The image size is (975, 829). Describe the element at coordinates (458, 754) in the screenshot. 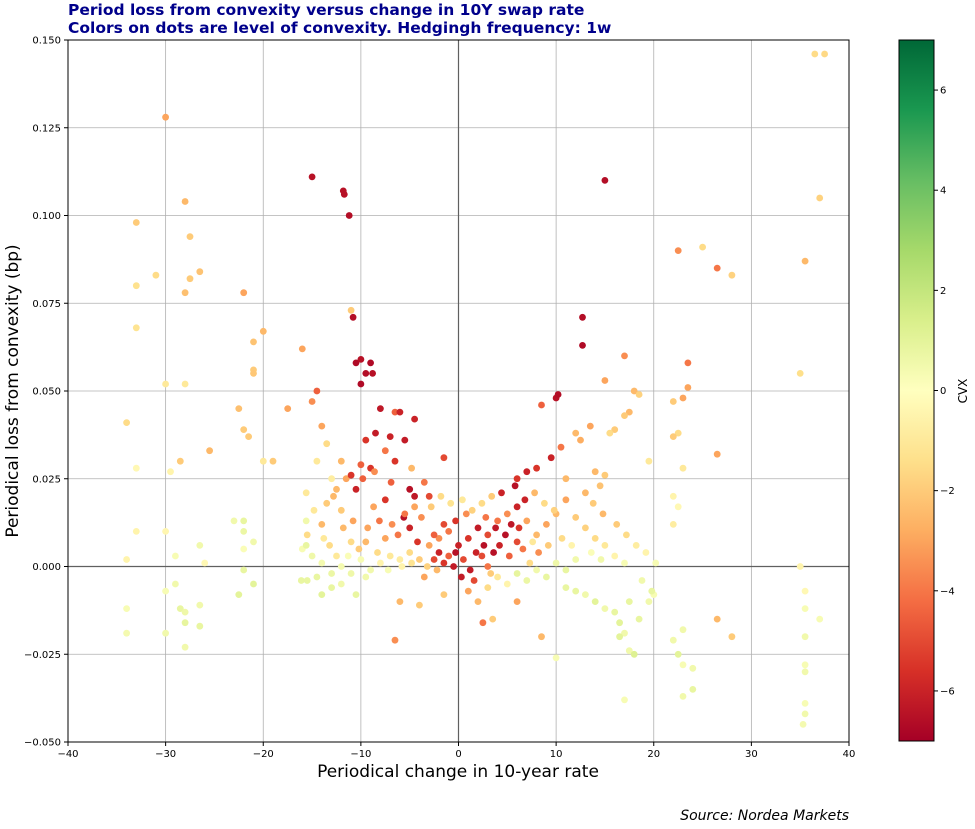

I see `x-tick-label: 0` at that location.